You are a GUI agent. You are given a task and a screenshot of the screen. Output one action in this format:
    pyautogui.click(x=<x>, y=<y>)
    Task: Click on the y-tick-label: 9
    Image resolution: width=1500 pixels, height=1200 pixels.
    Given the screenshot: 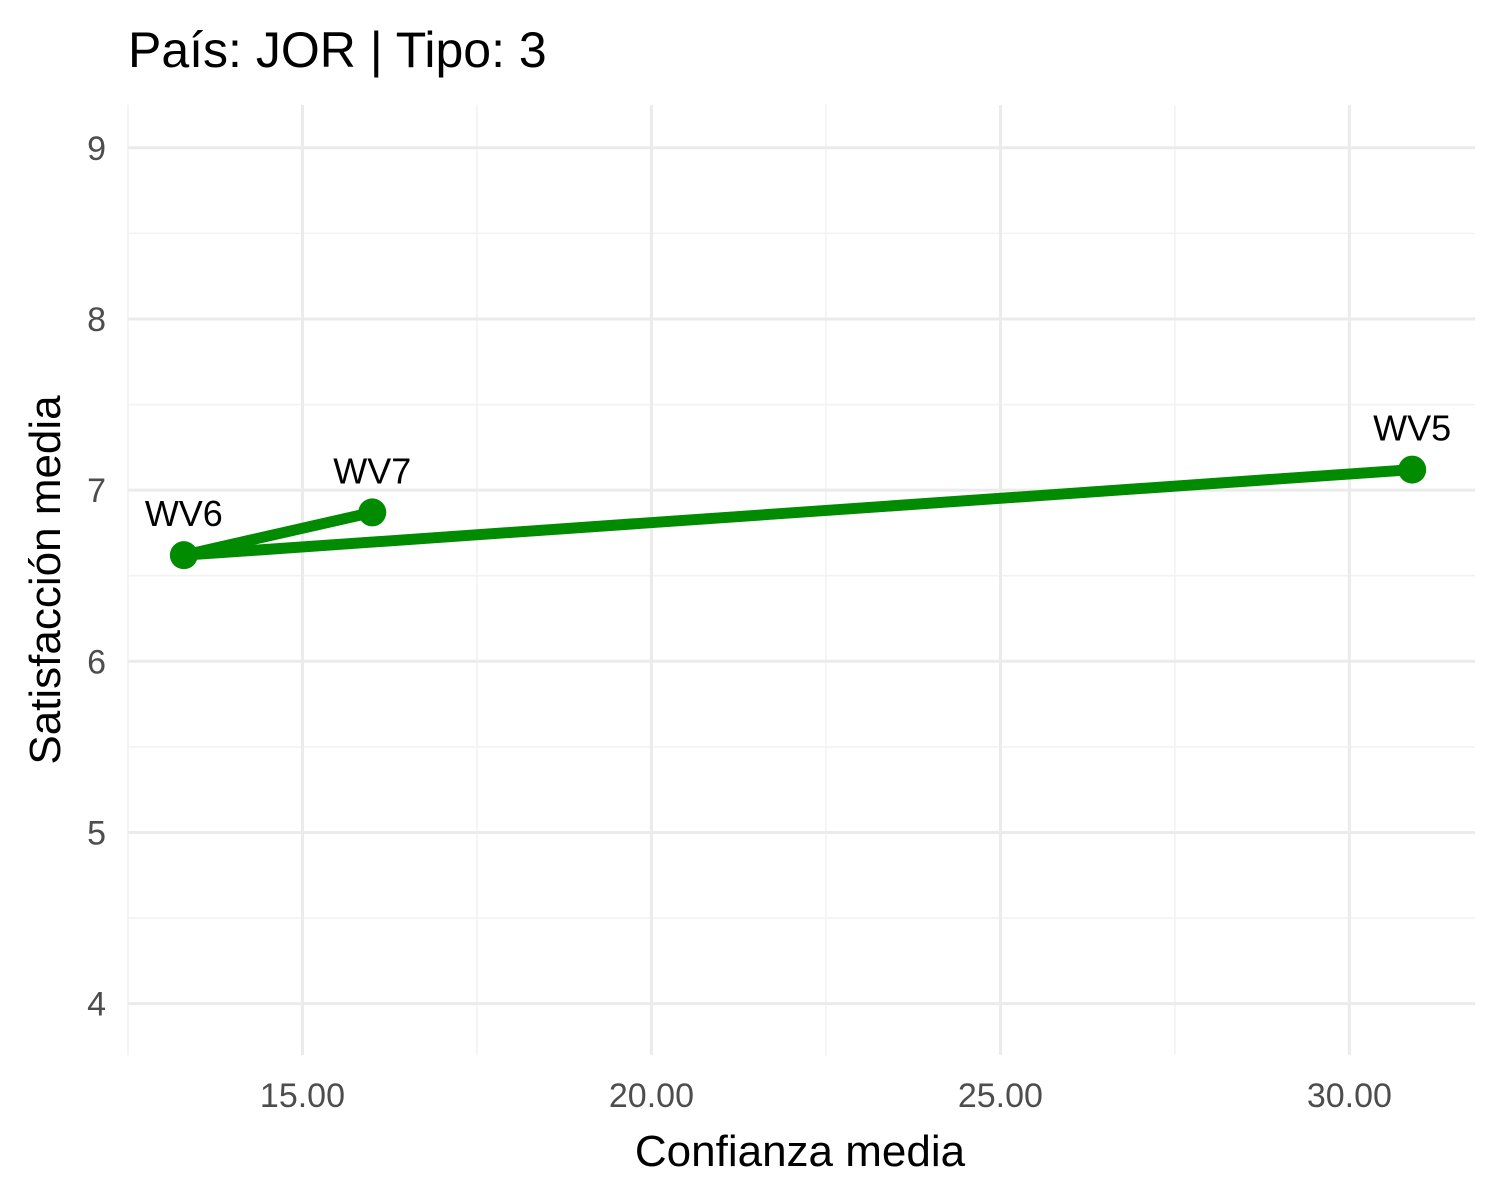 What is the action you would take?
    pyautogui.click(x=96, y=149)
    